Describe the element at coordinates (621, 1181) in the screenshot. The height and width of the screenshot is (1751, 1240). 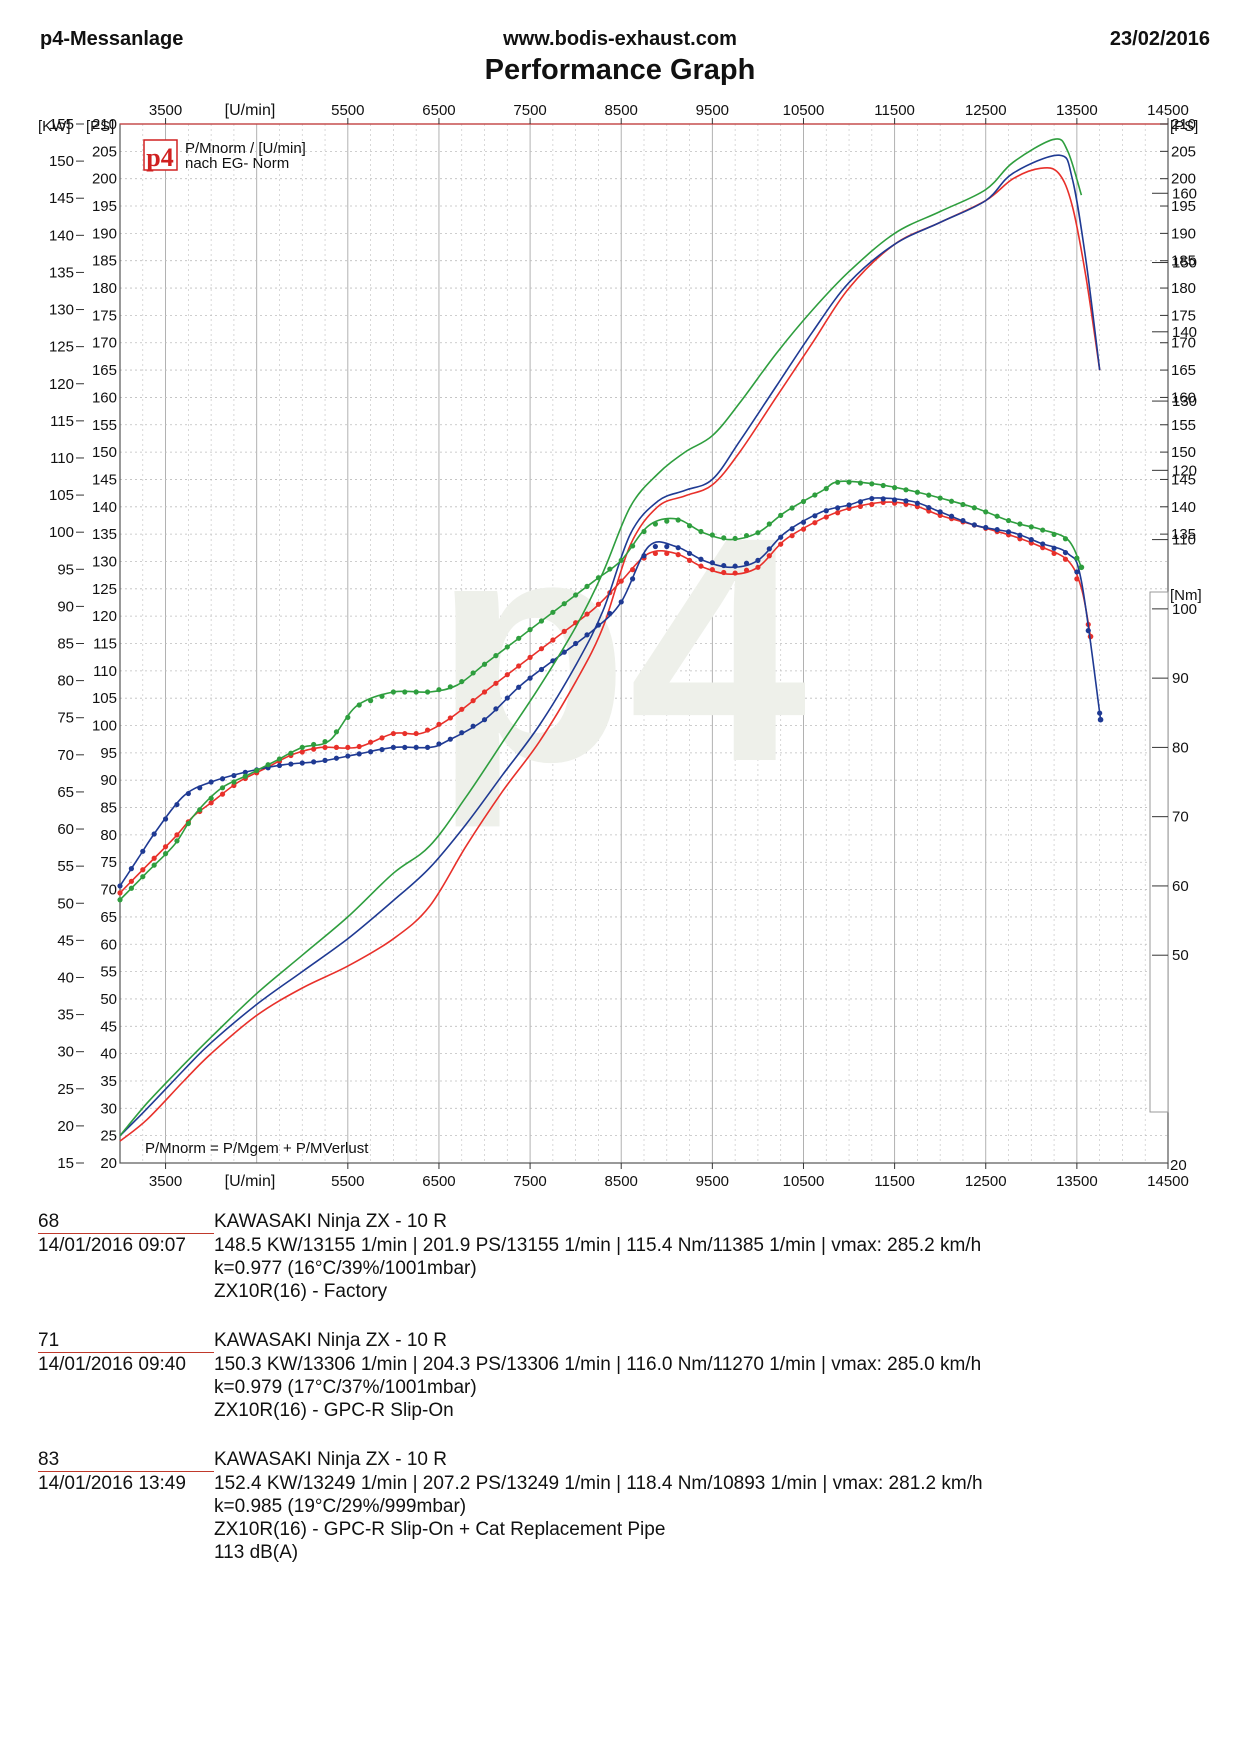
I see `x-tick-label-bottom: 8500` at that location.